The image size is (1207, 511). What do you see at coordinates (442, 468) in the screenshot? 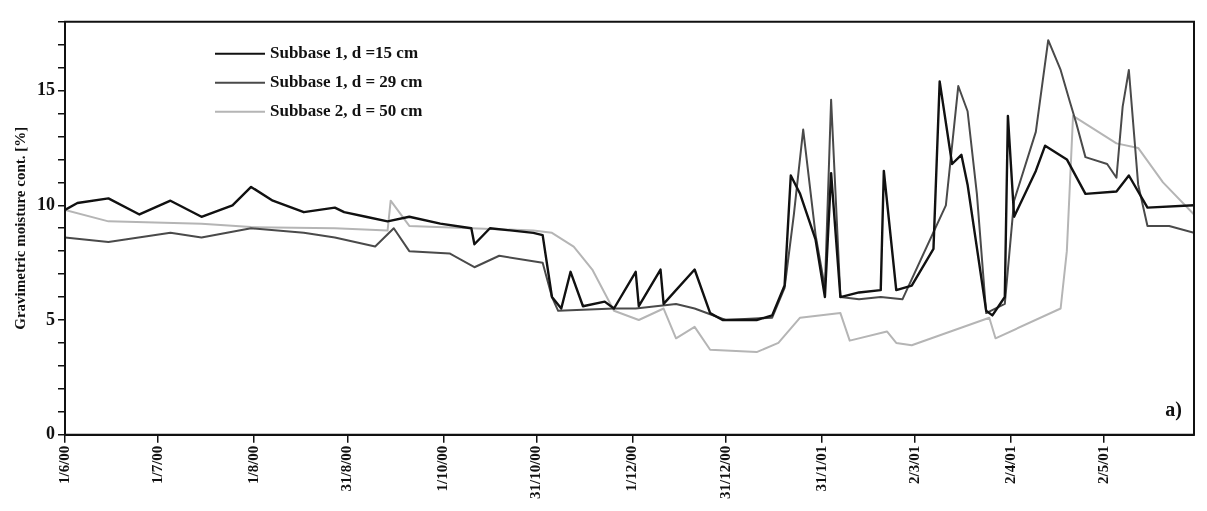
I see `x-tick-label: 1/10/00` at bounding box center [442, 468].